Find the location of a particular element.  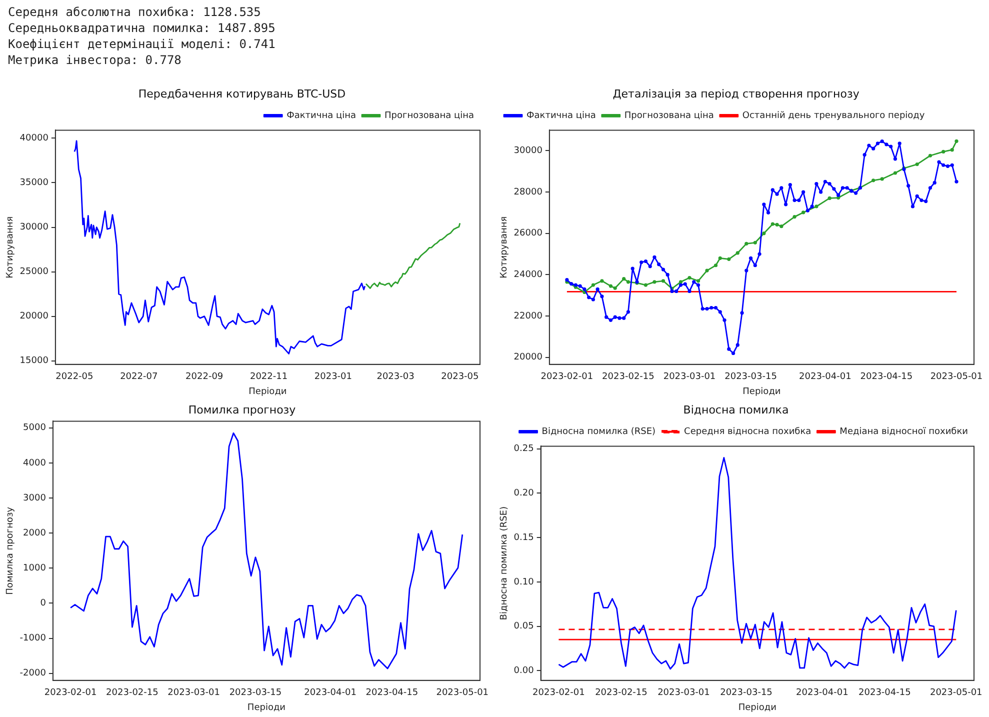

chart-title: Передбачення котирувань BTC-USD is located at coordinates (242, 93).